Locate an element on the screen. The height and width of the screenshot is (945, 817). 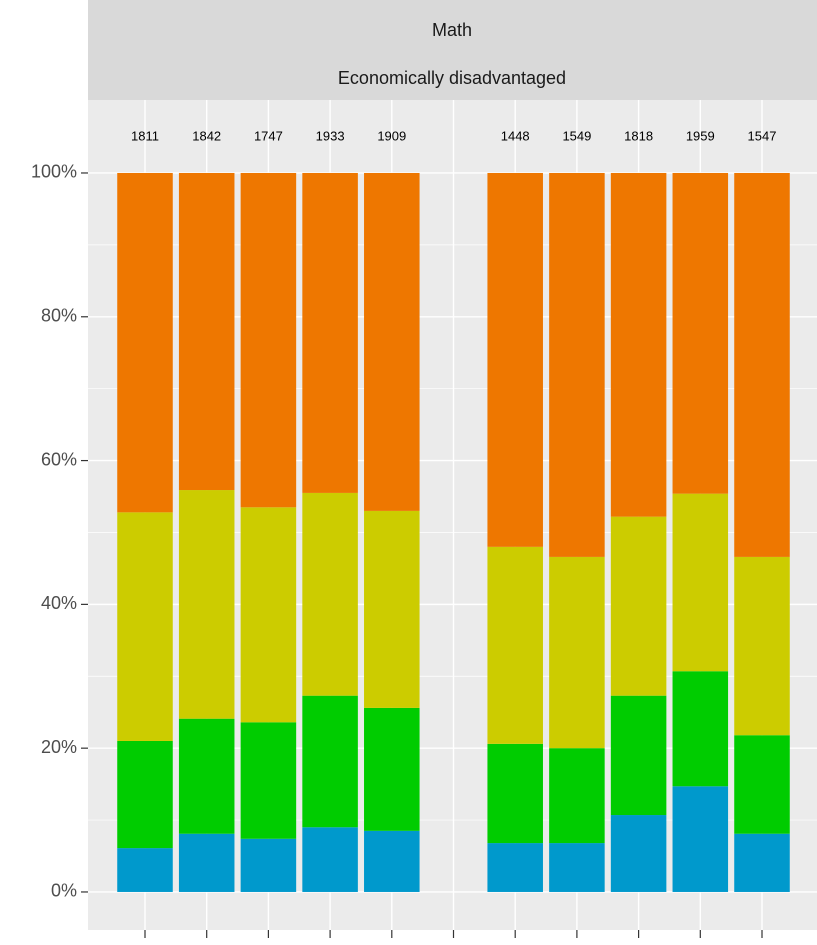
count-label: 1747 is located at coordinates (268, 135).